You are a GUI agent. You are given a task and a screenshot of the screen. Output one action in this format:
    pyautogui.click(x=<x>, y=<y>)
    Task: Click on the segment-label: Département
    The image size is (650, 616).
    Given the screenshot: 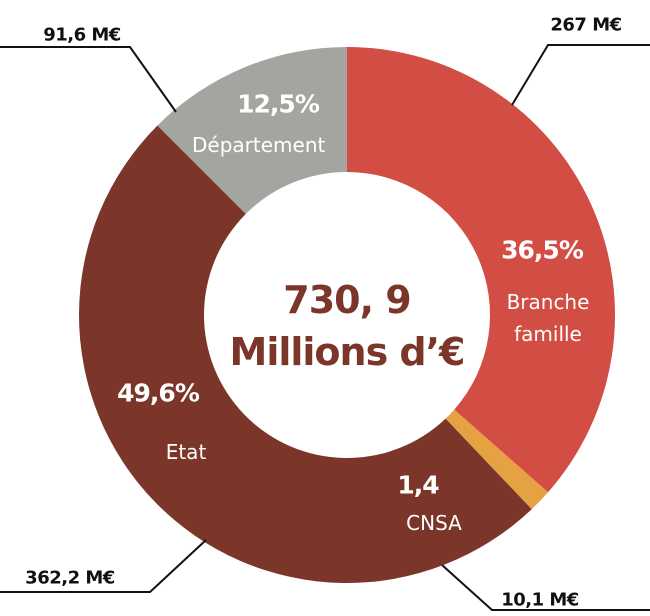 What is the action you would take?
    pyautogui.click(x=259, y=145)
    